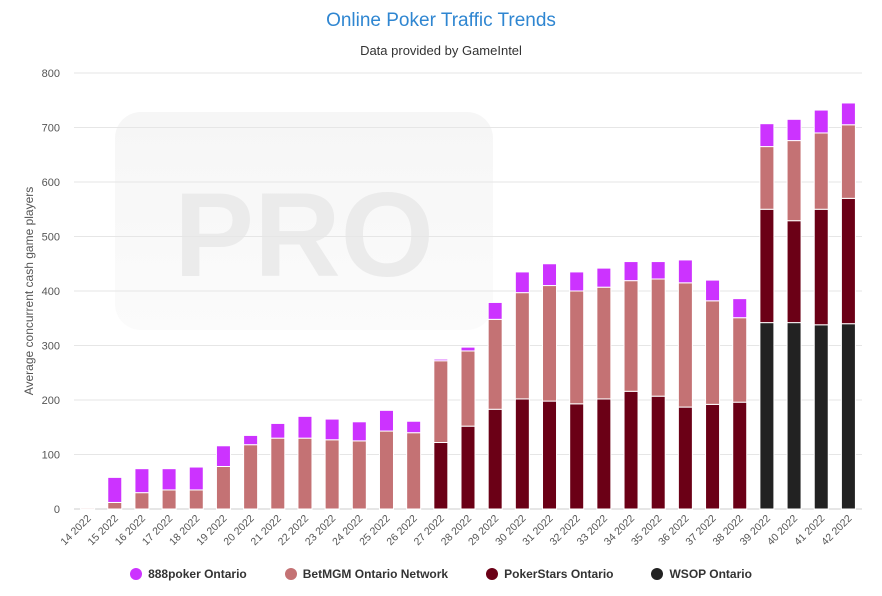  What do you see at coordinates (51, 292) in the screenshot?
I see `y-tick-label: 400` at bounding box center [51, 292].